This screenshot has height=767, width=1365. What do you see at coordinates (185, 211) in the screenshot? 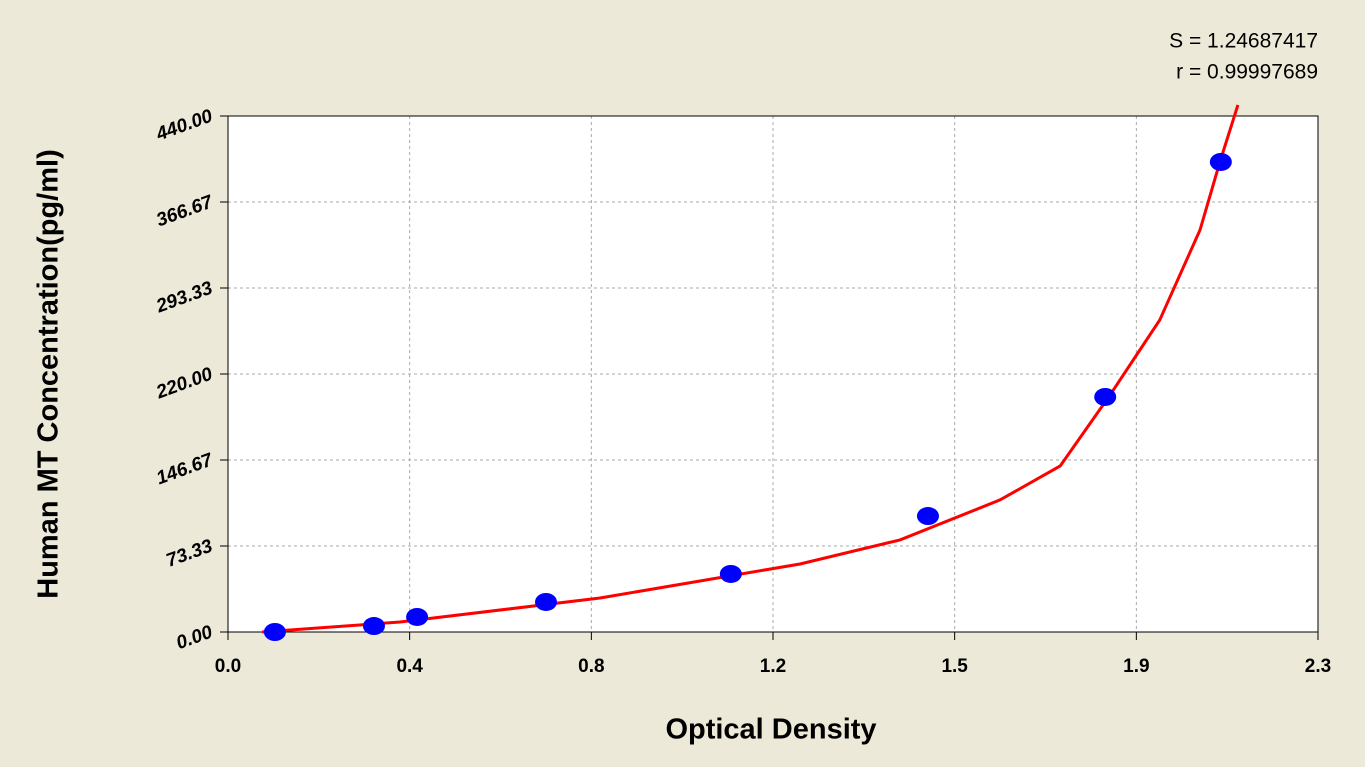
I see `y-tick-label: 366.67` at bounding box center [185, 211].